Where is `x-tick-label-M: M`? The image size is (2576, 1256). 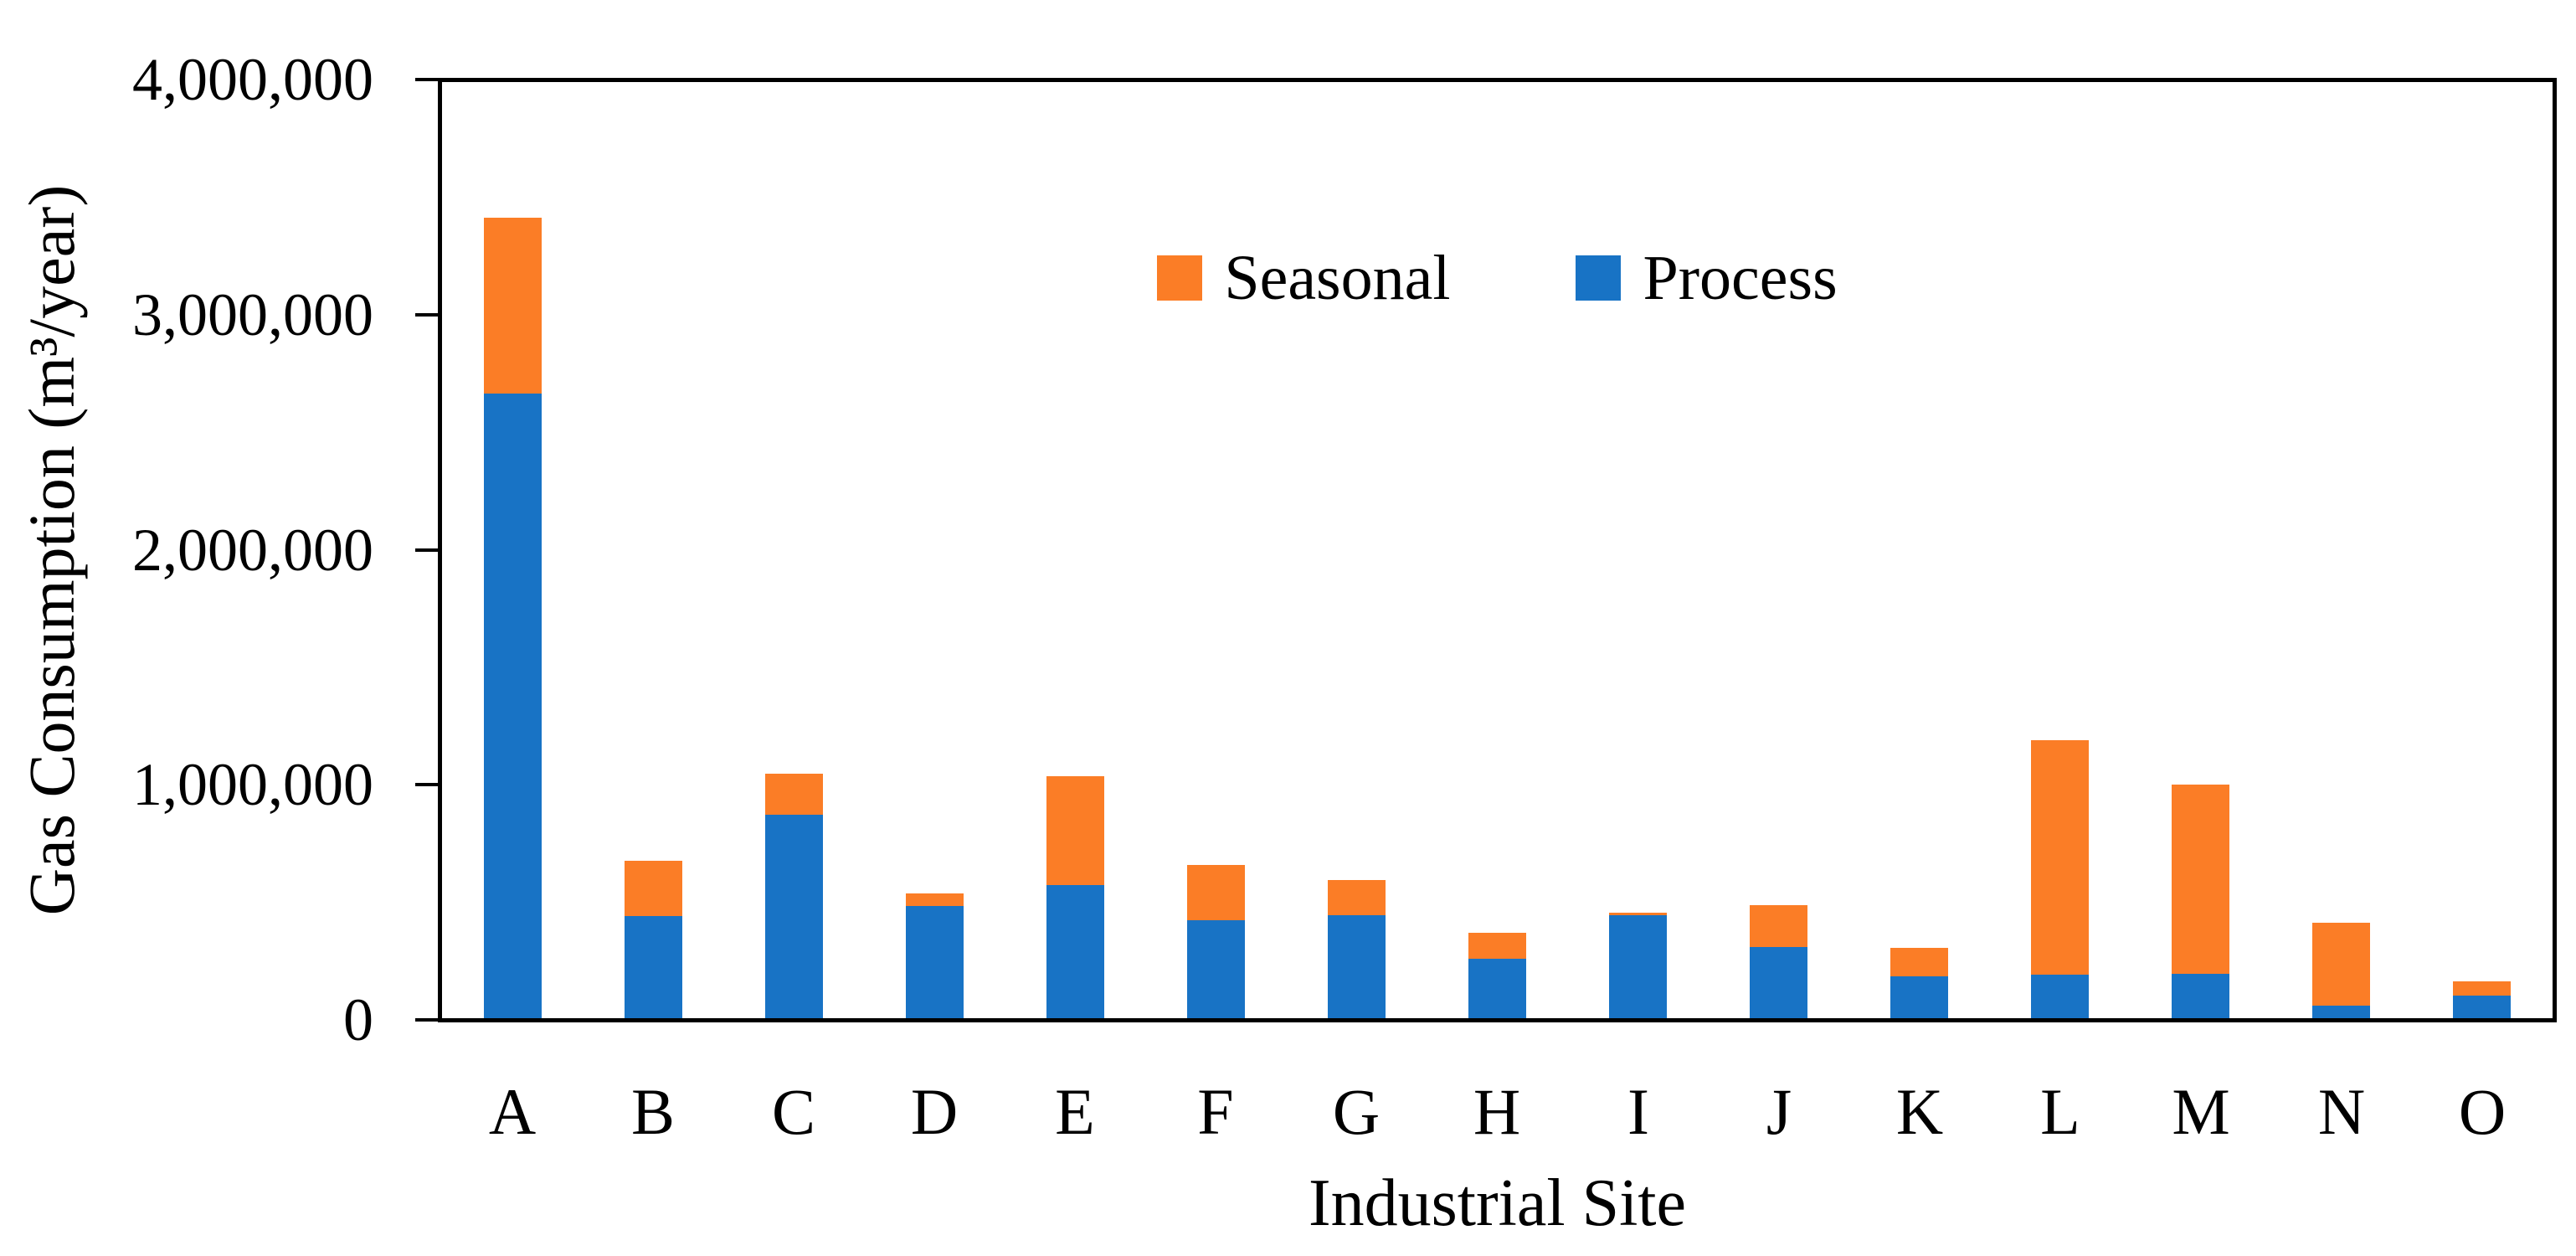 x-tick-label-M: M is located at coordinates (2201, 1111).